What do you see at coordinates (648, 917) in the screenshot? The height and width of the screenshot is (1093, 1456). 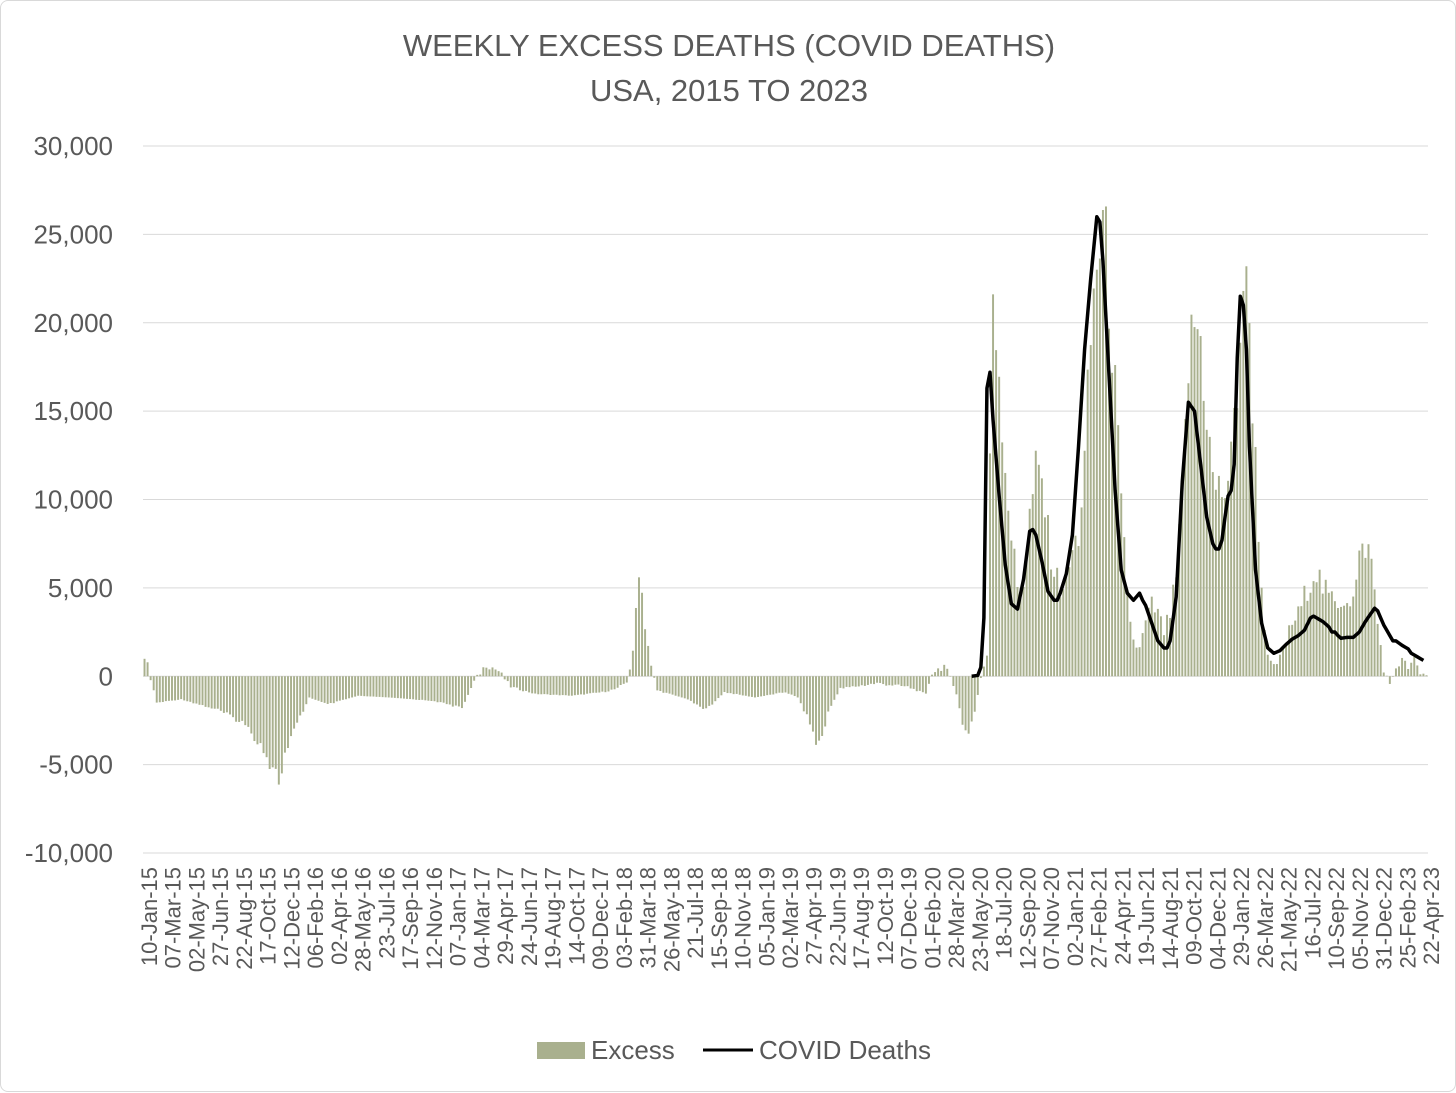 I see `x-tick-label: 31-Mar-18` at bounding box center [648, 917].